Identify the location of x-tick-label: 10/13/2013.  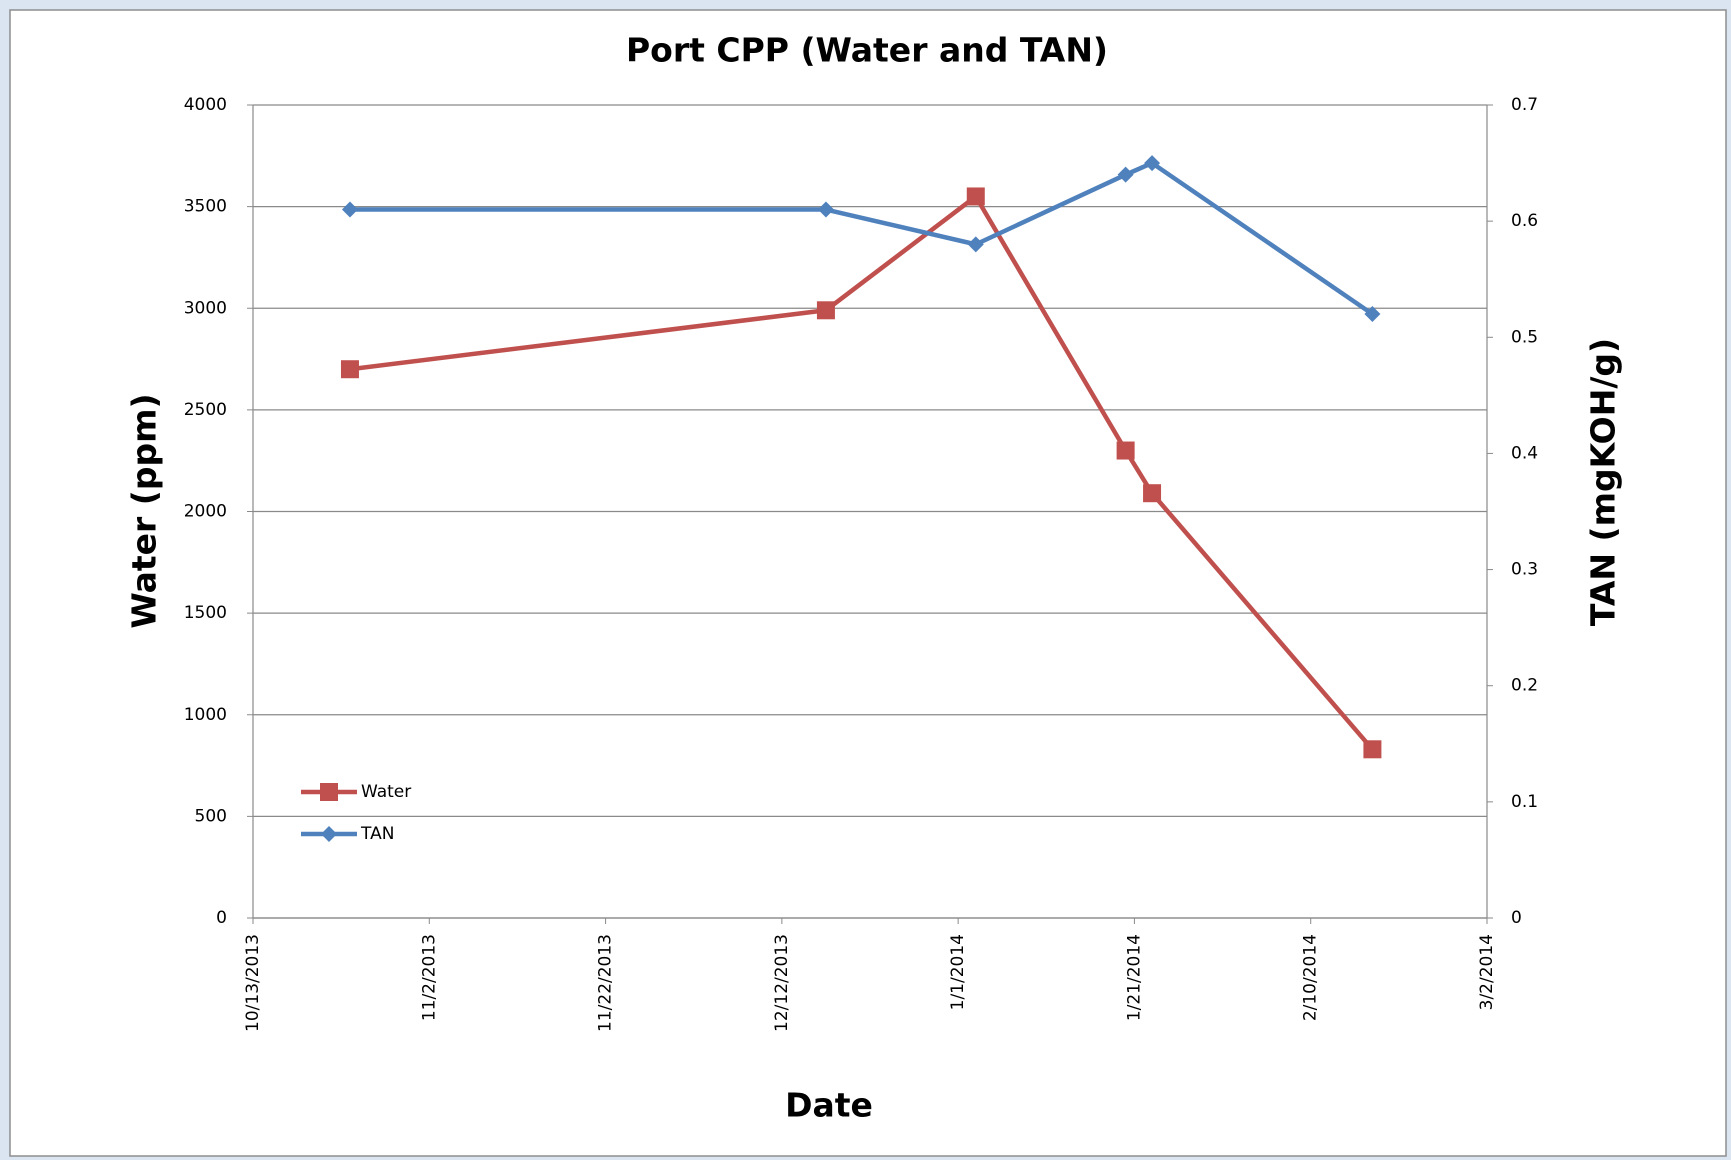
(253, 983).